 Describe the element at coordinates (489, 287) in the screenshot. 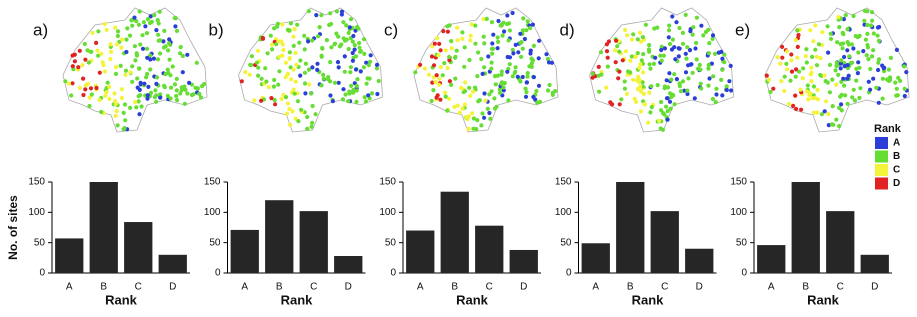

I see `x-tick-label: C` at that location.